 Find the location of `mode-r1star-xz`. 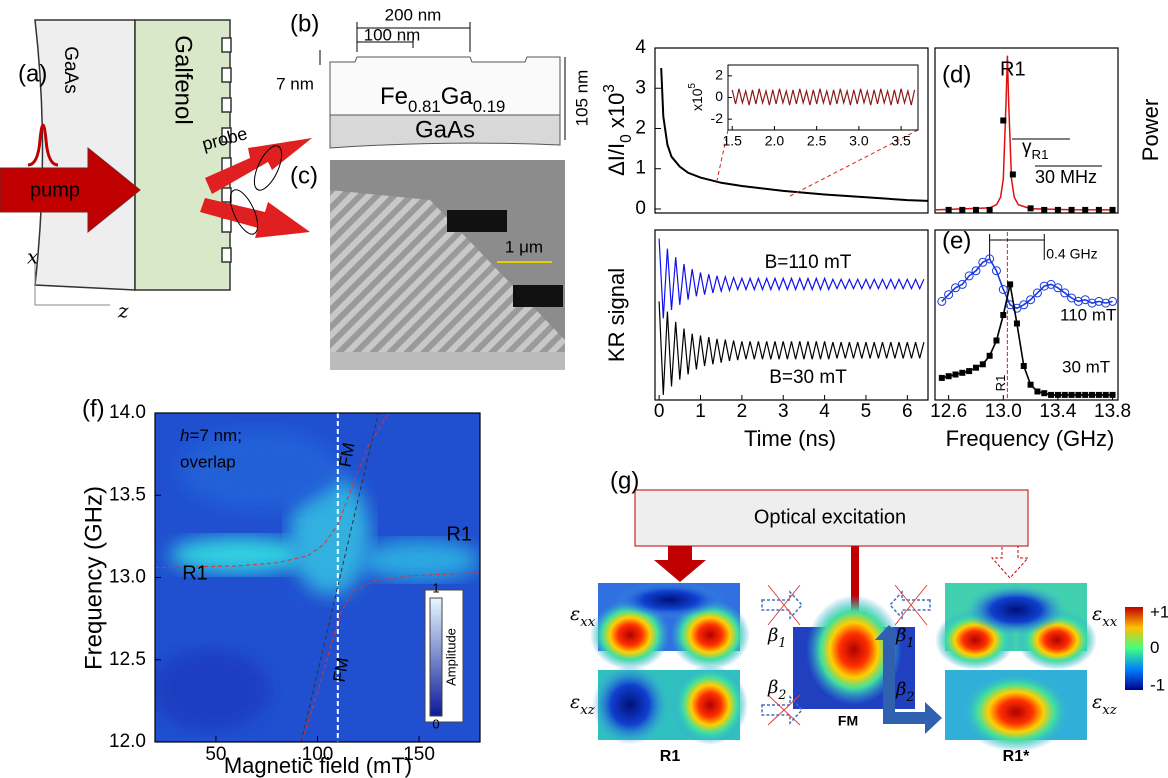

mode-r1star-xz is located at coordinates (1016, 711).